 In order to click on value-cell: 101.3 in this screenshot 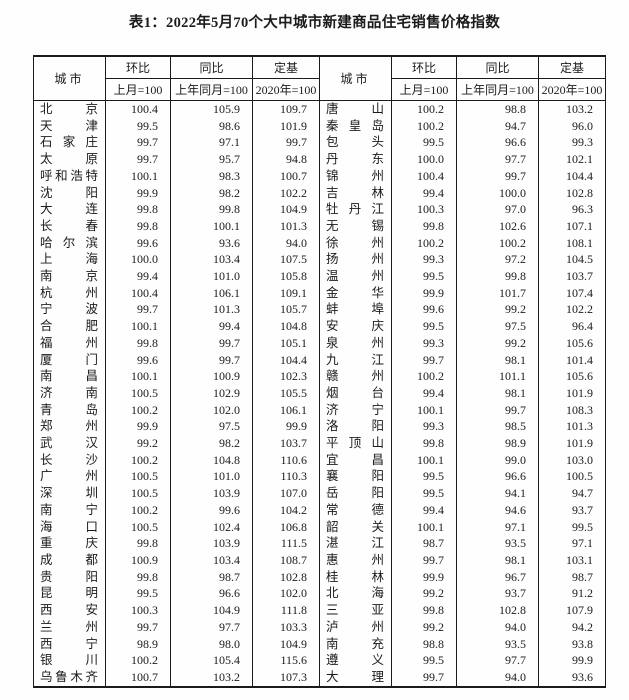, I will do `click(572, 427)`.